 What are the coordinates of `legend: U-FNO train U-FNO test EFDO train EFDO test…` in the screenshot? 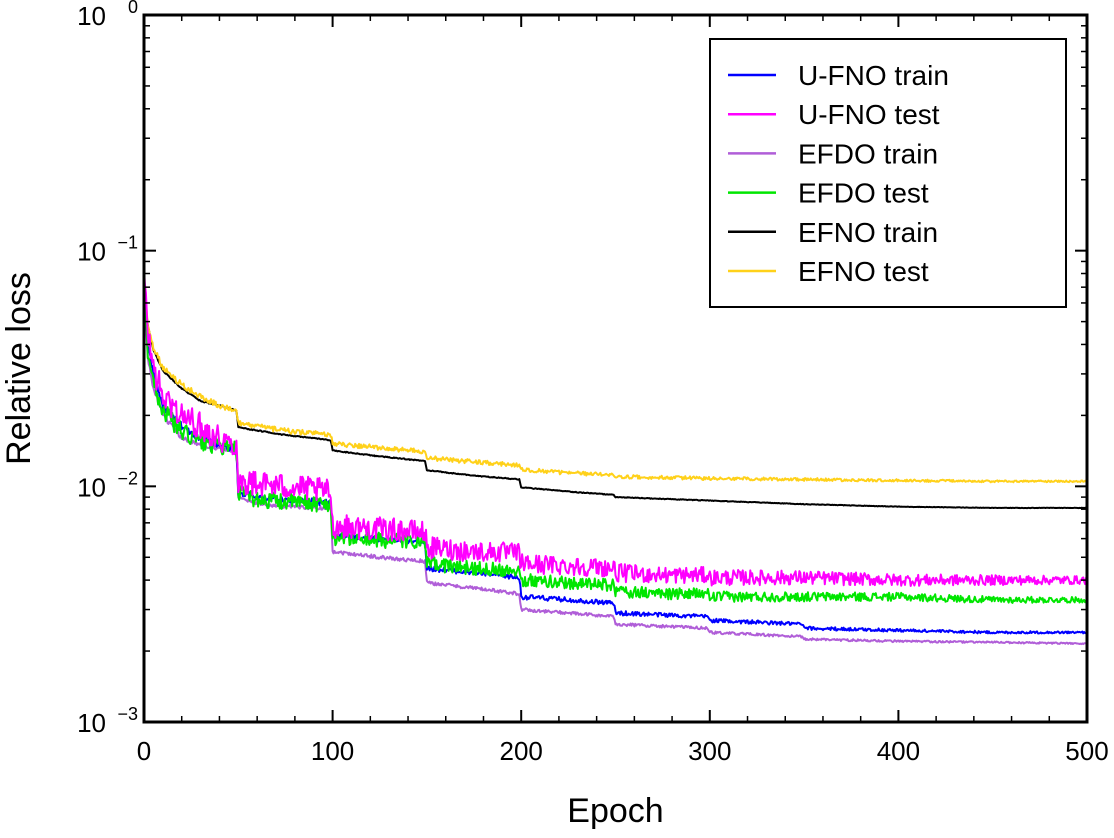 It's located at (888, 173).